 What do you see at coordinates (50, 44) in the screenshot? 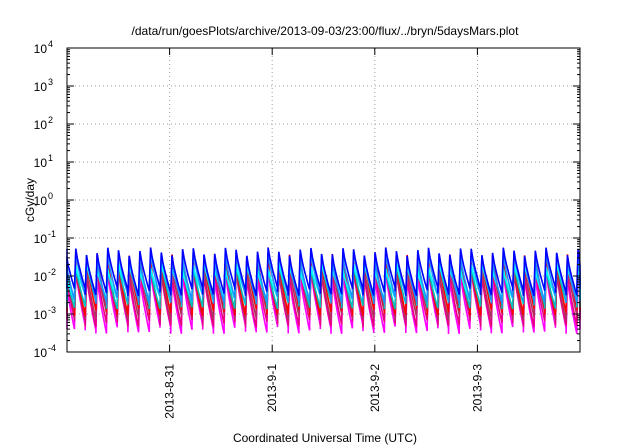
I see `y-tick-exponent: 4` at bounding box center [50, 44].